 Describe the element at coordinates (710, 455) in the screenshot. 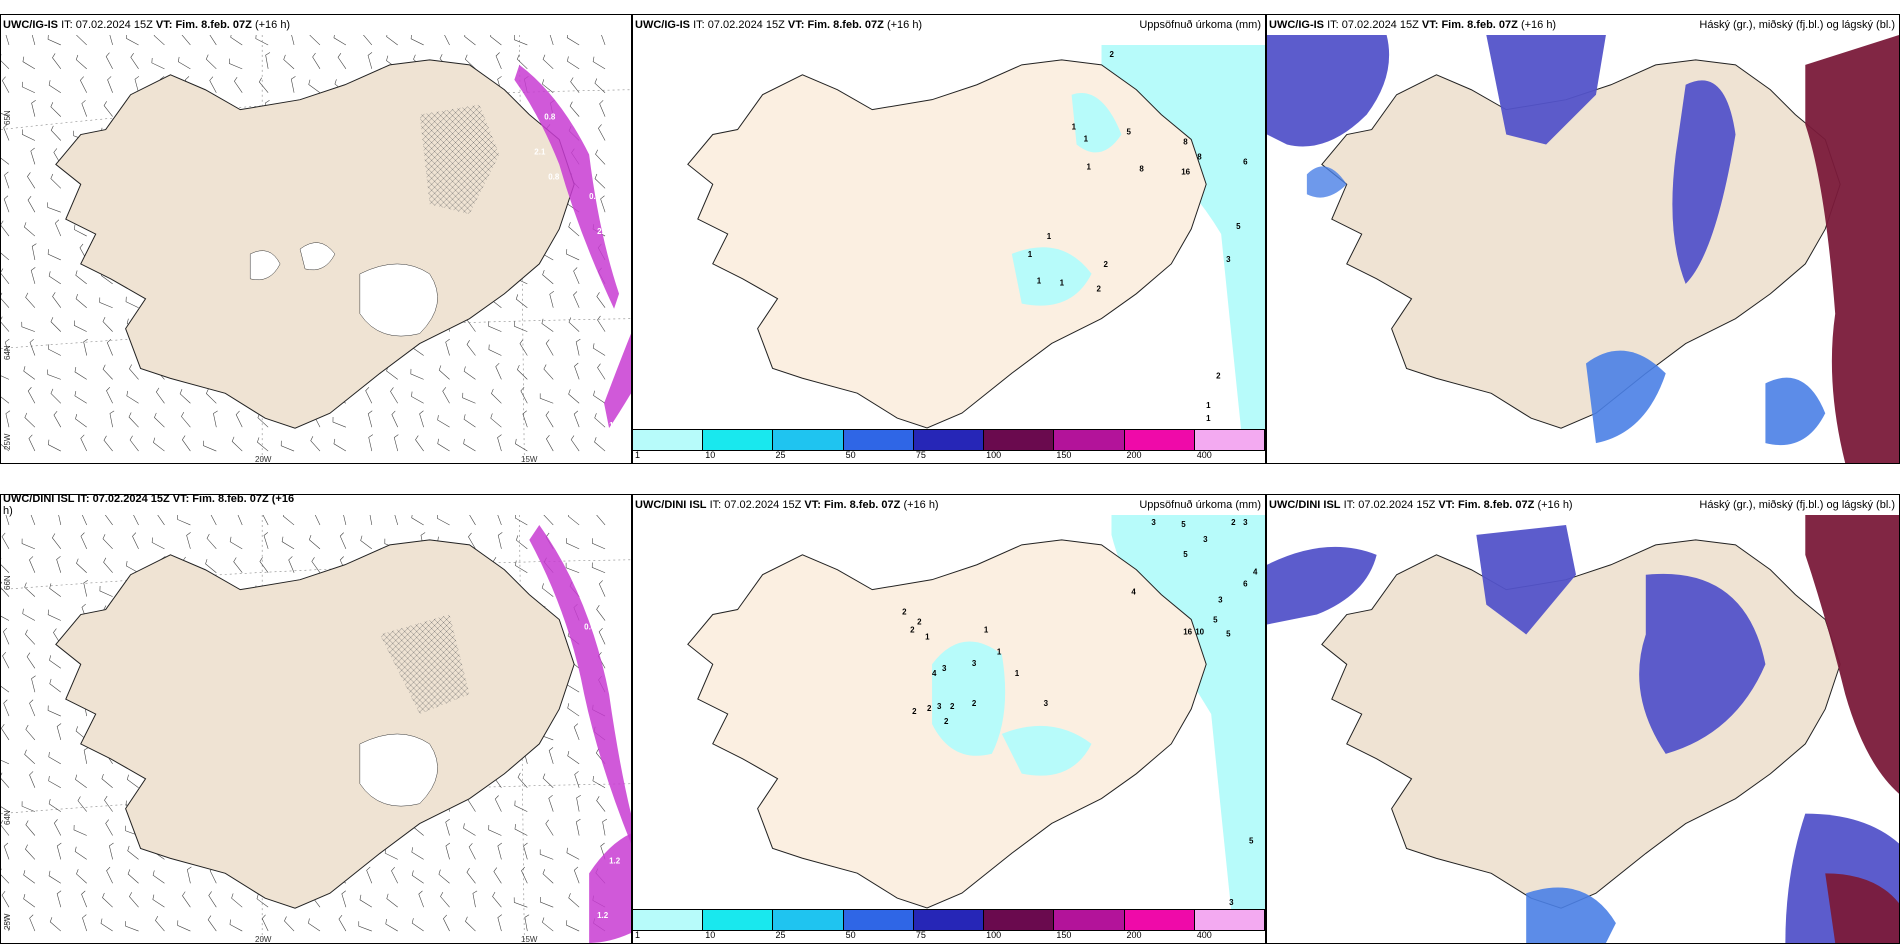

I see `legend-label: 10` at that location.